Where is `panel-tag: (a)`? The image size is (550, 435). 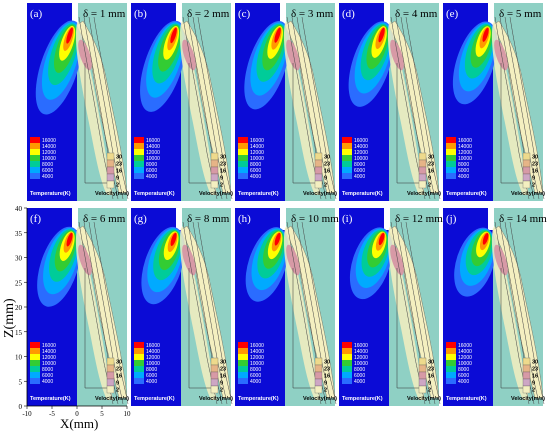 panel-tag: (a) is located at coordinates (36, 14).